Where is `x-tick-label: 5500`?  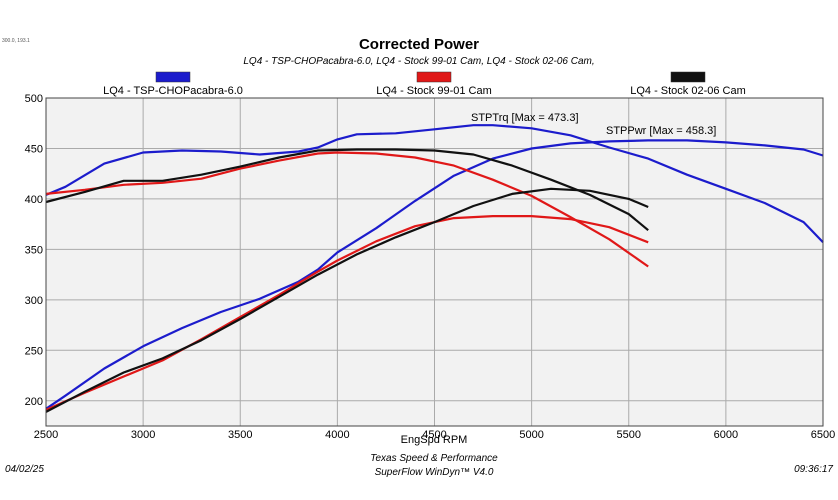 x-tick-label: 5500 is located at coordinates (629, 435).